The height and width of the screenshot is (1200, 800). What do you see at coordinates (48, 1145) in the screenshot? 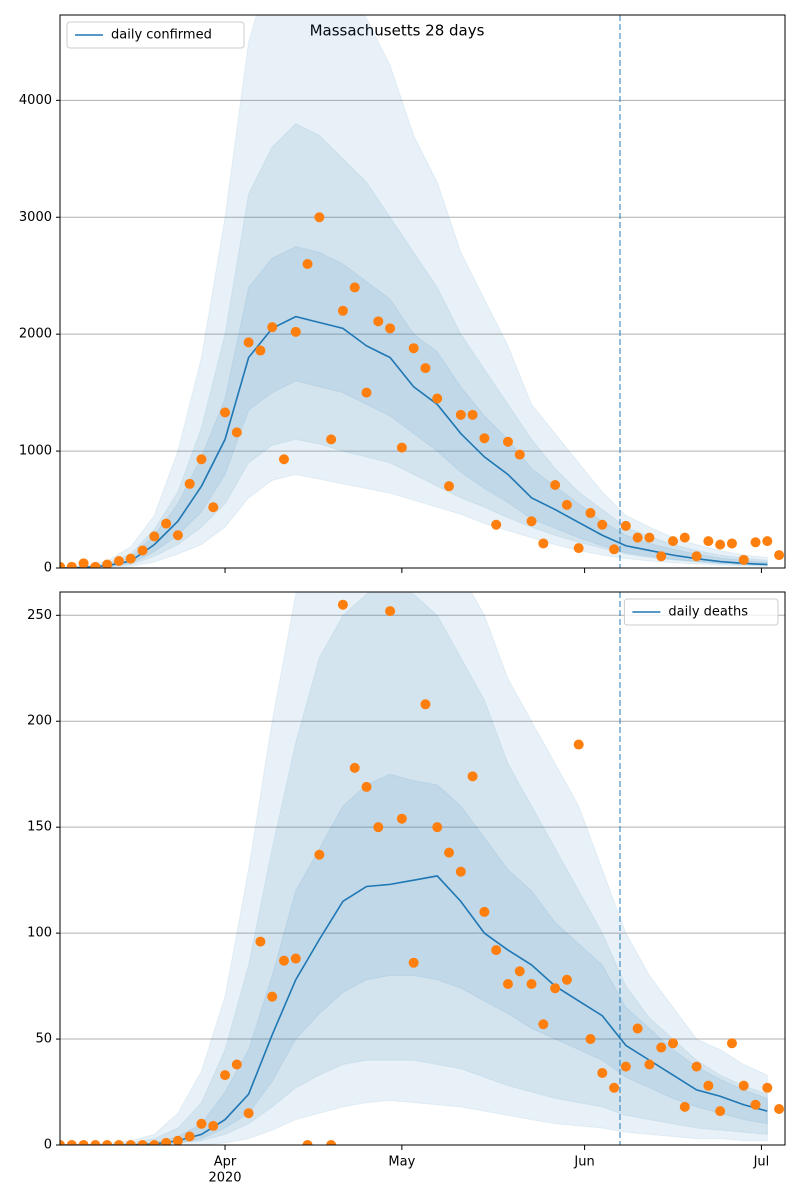
I see `y-tick-label: 0` at bounding box center [48, 1145].